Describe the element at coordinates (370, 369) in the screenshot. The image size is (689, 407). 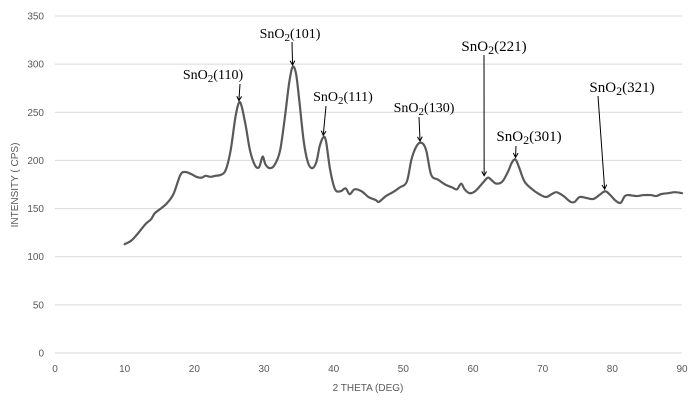
I see `x-axis-ticks: 0 10 20 30 40 50 60 70 80 90` at that location.